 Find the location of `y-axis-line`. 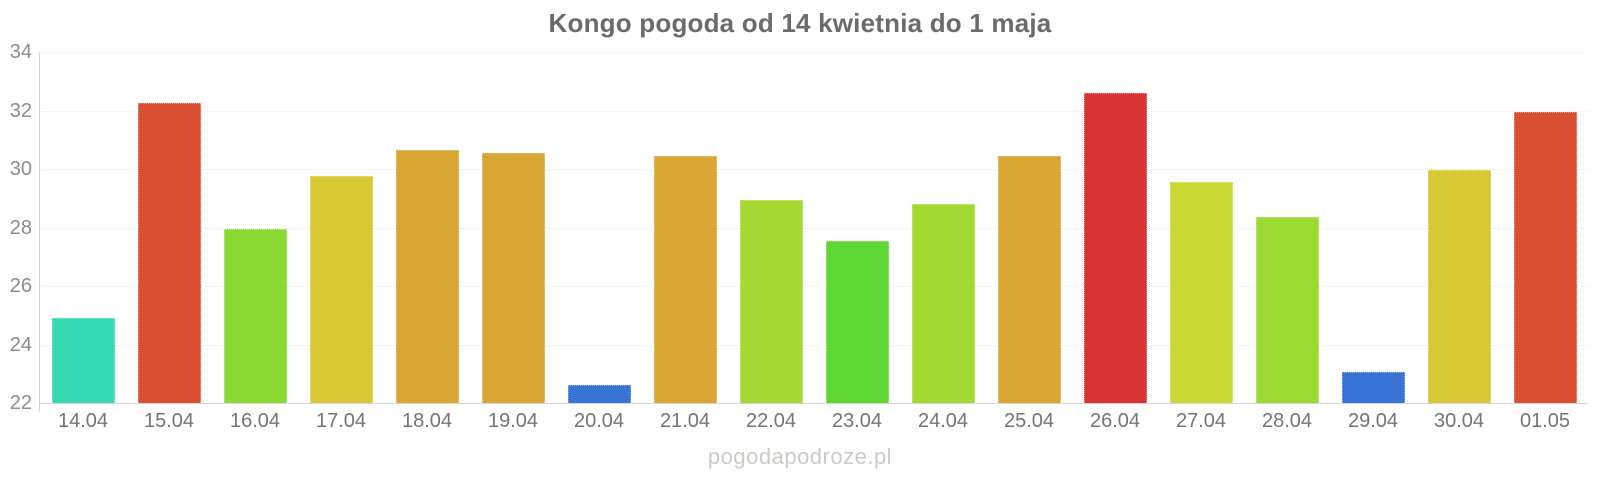

y-axis-line is located at coordinates (39, 232).